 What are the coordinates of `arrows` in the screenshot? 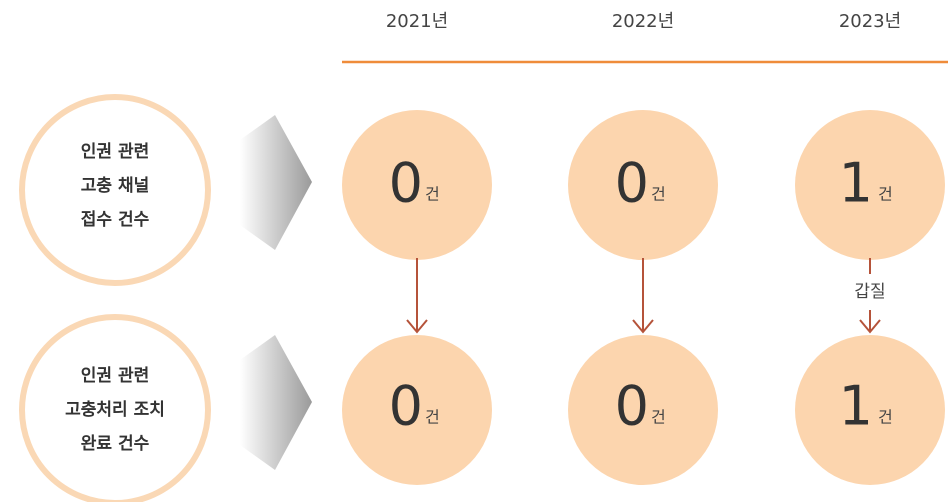 It's located at (643, 296).